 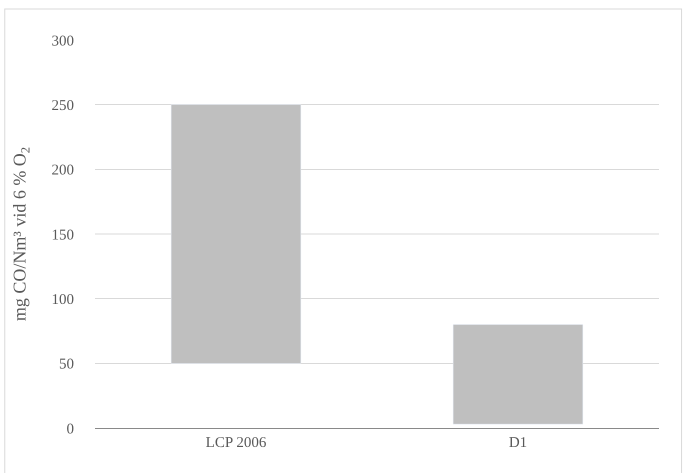 I want to click on x-tick-label: LCP 2006, so click(x=236, y=443).